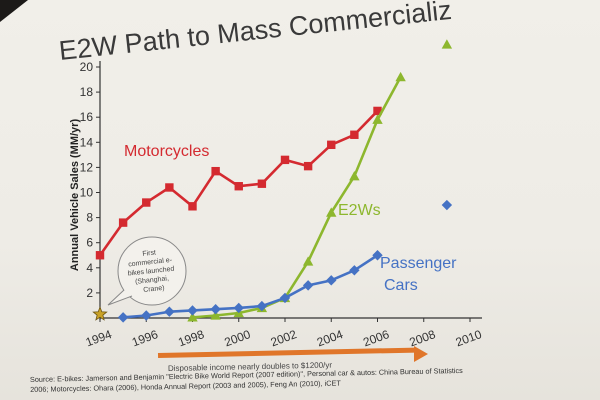  What do you see at coordinates (89, 218) in the screenshot?
I see `y-tick-label: 8` at bounding box center [89, 218].